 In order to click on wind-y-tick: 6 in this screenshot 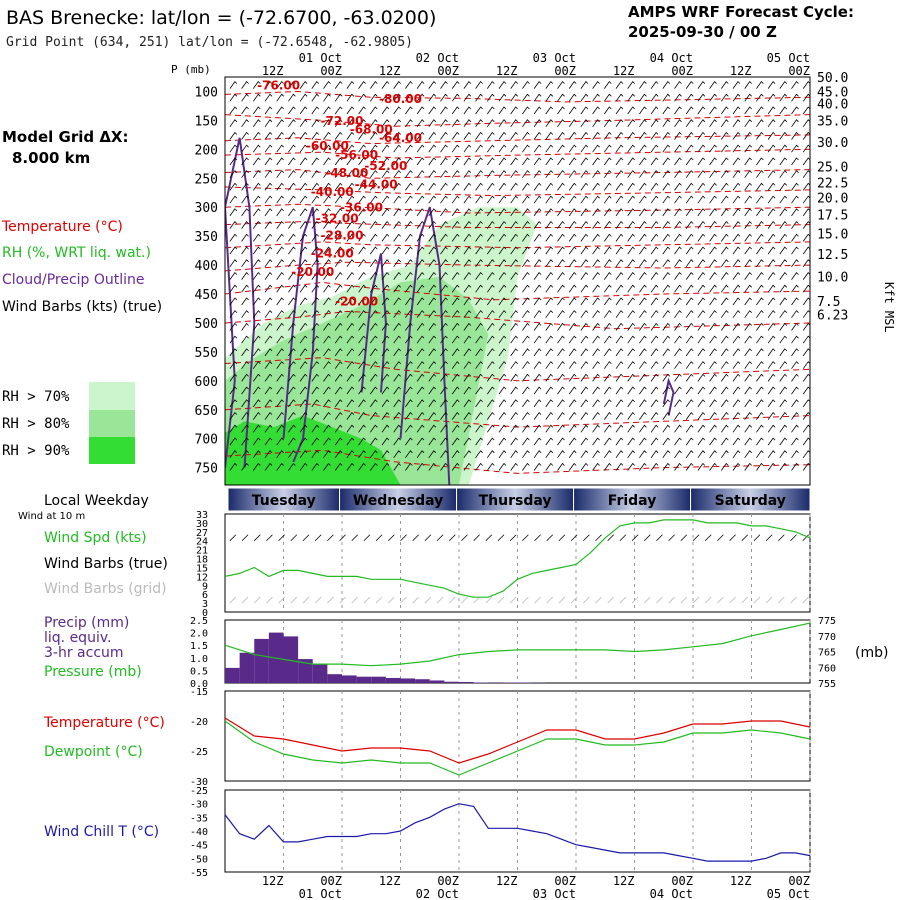, I will do `click(205, 595)`.